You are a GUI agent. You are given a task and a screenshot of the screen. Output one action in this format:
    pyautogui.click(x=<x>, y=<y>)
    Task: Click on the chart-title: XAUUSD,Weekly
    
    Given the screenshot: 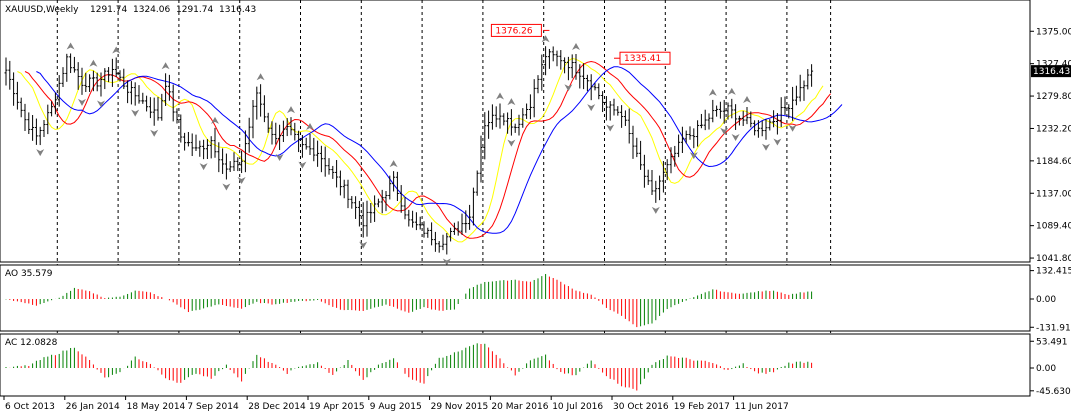 What is the action you would take?
    pyautogui.click(x=42, y=10)
    